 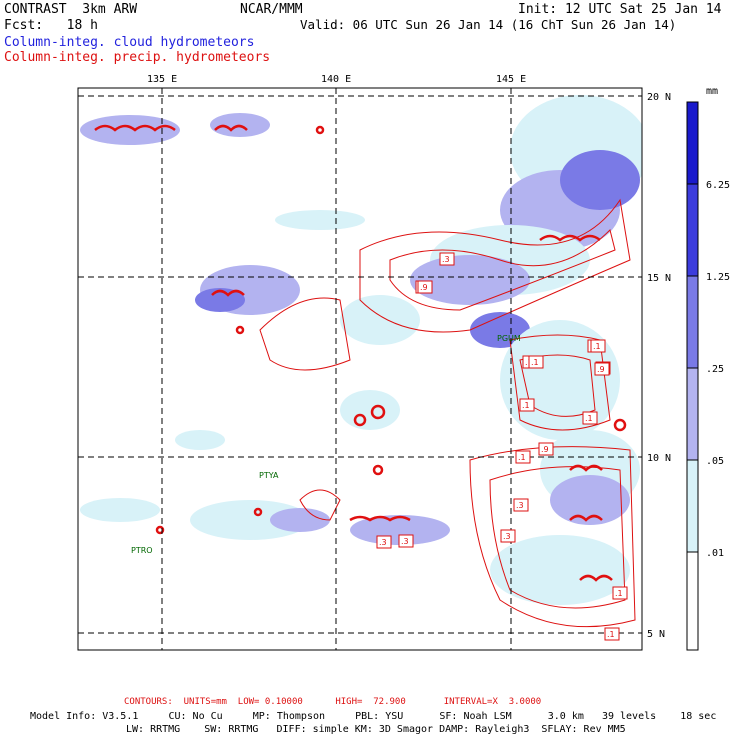 I want to click on init-time: Init: 12 UTC Sat 25 Jan 14, so click(x=620, y=9).